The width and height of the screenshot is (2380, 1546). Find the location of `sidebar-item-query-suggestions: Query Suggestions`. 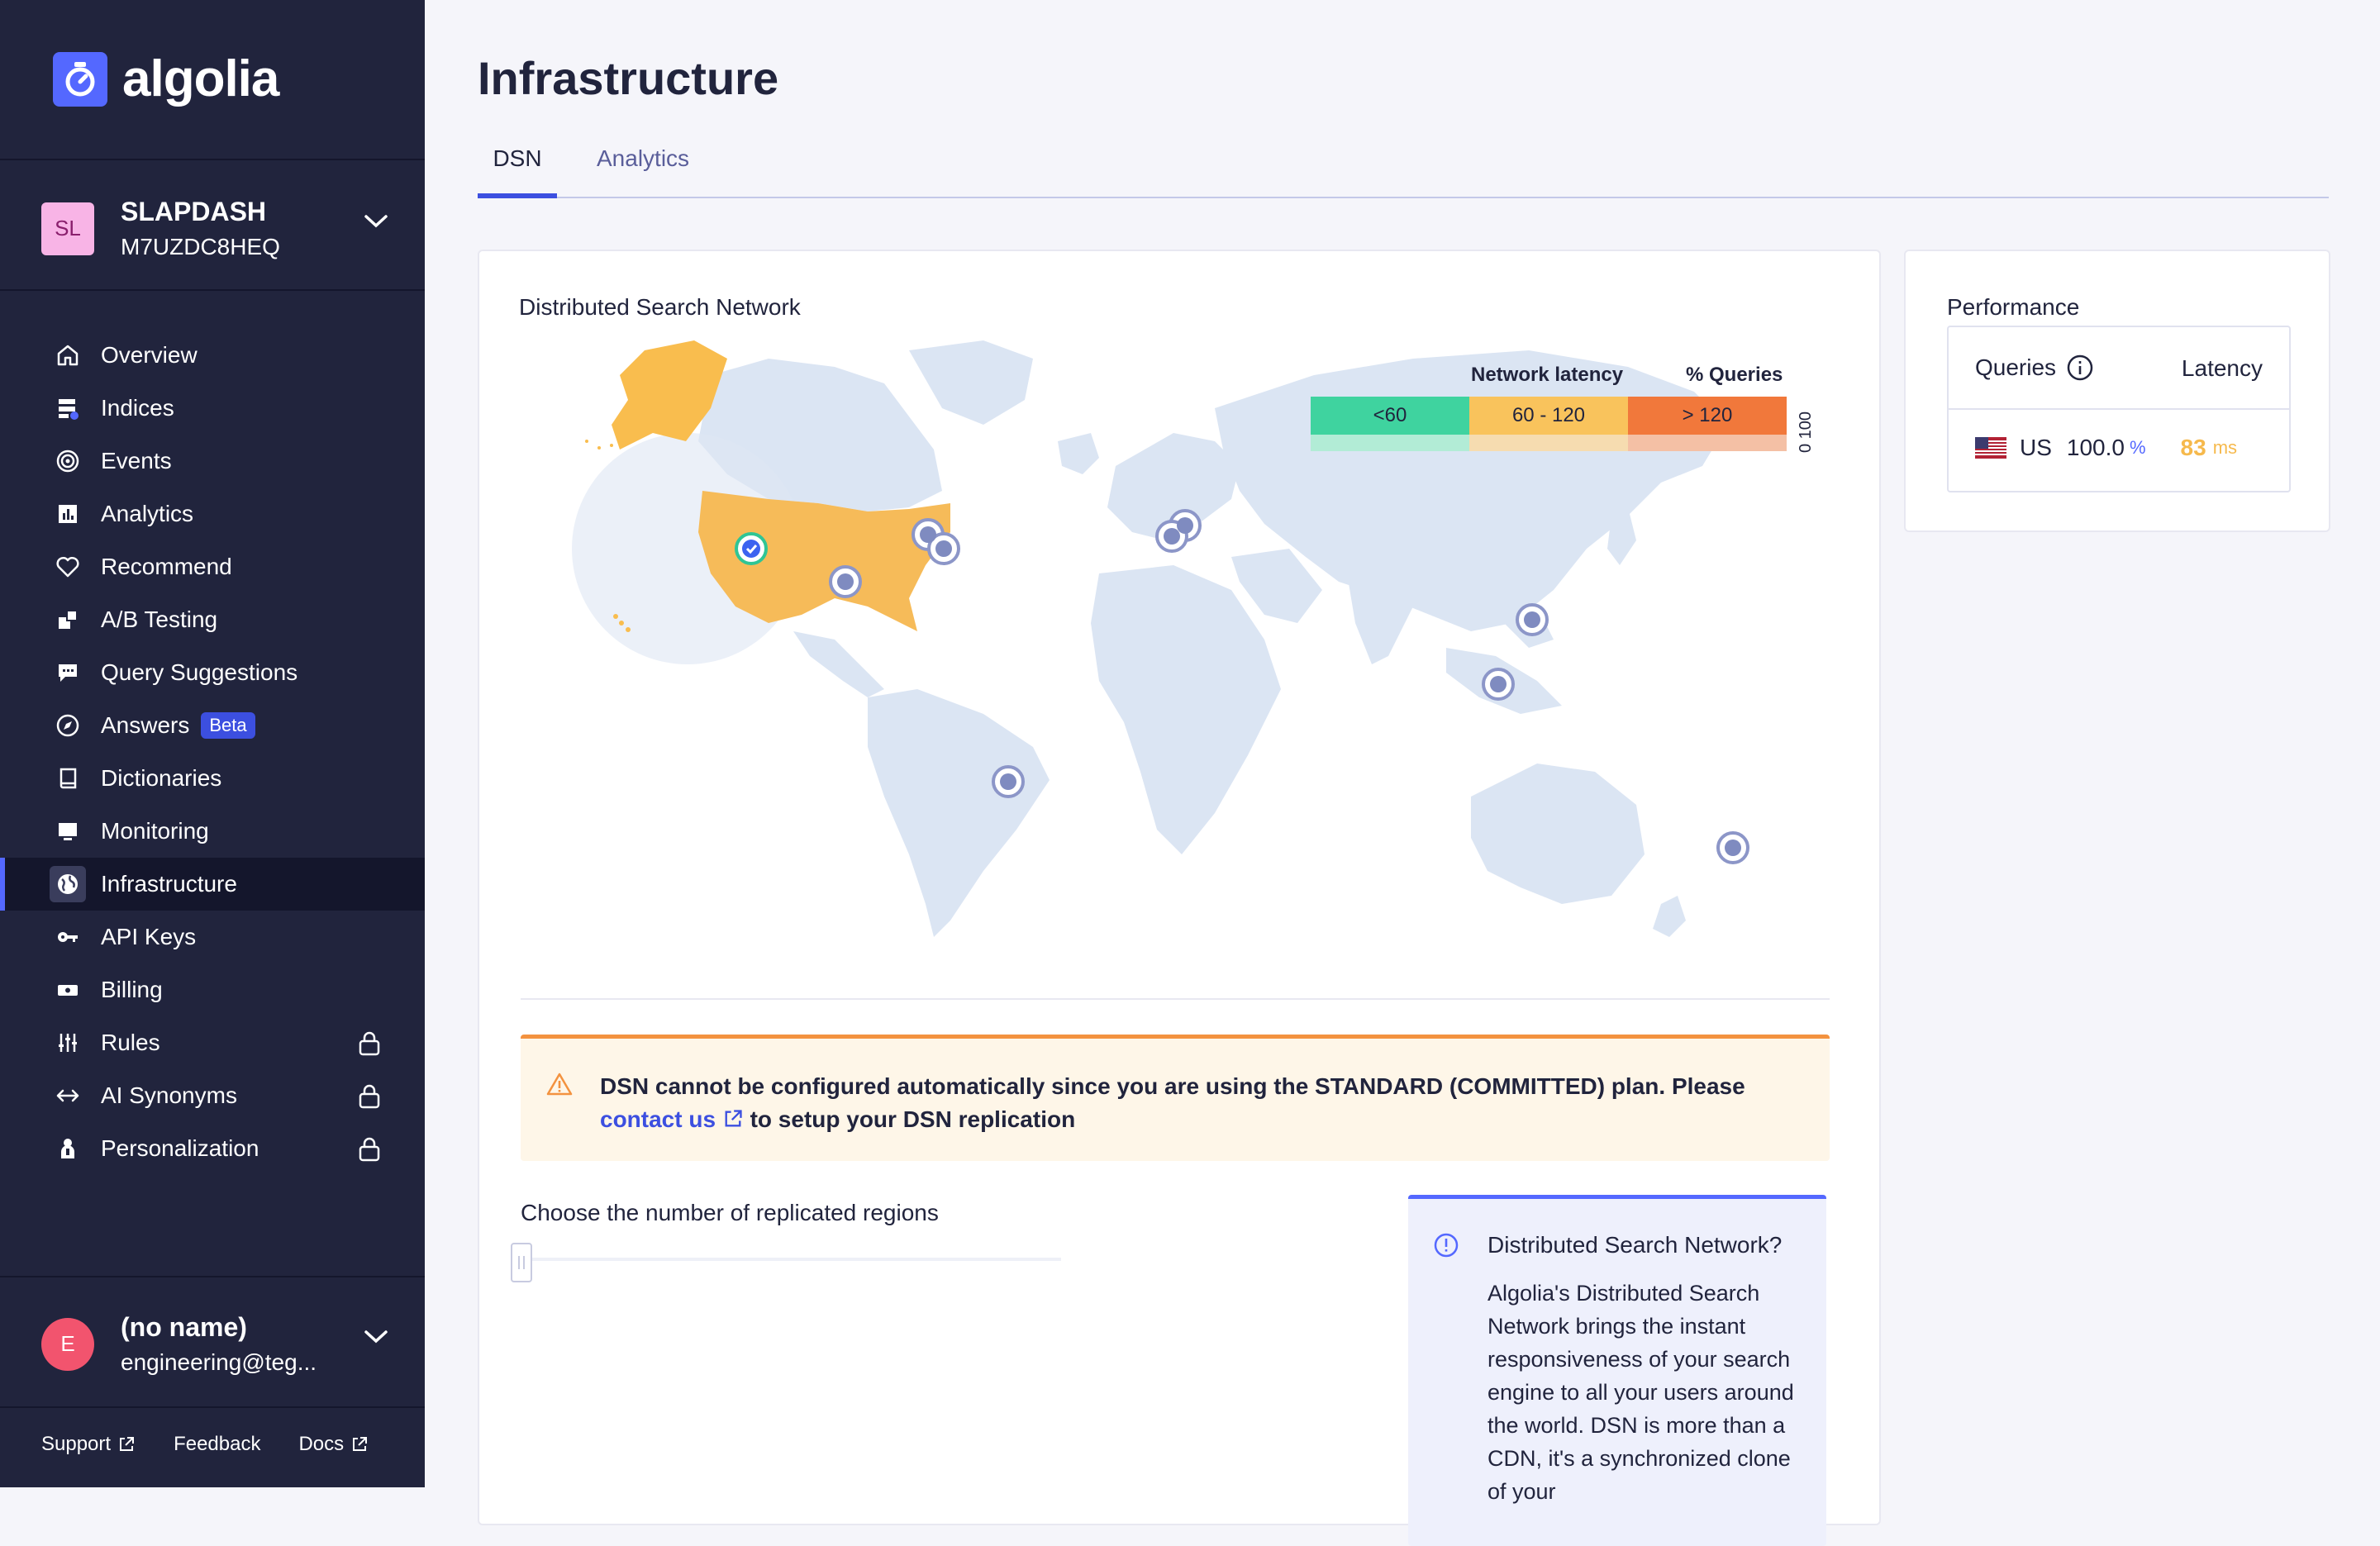

sidebar-item-query-suggestions: Query Suggestions is located at coordinates (212, 672).